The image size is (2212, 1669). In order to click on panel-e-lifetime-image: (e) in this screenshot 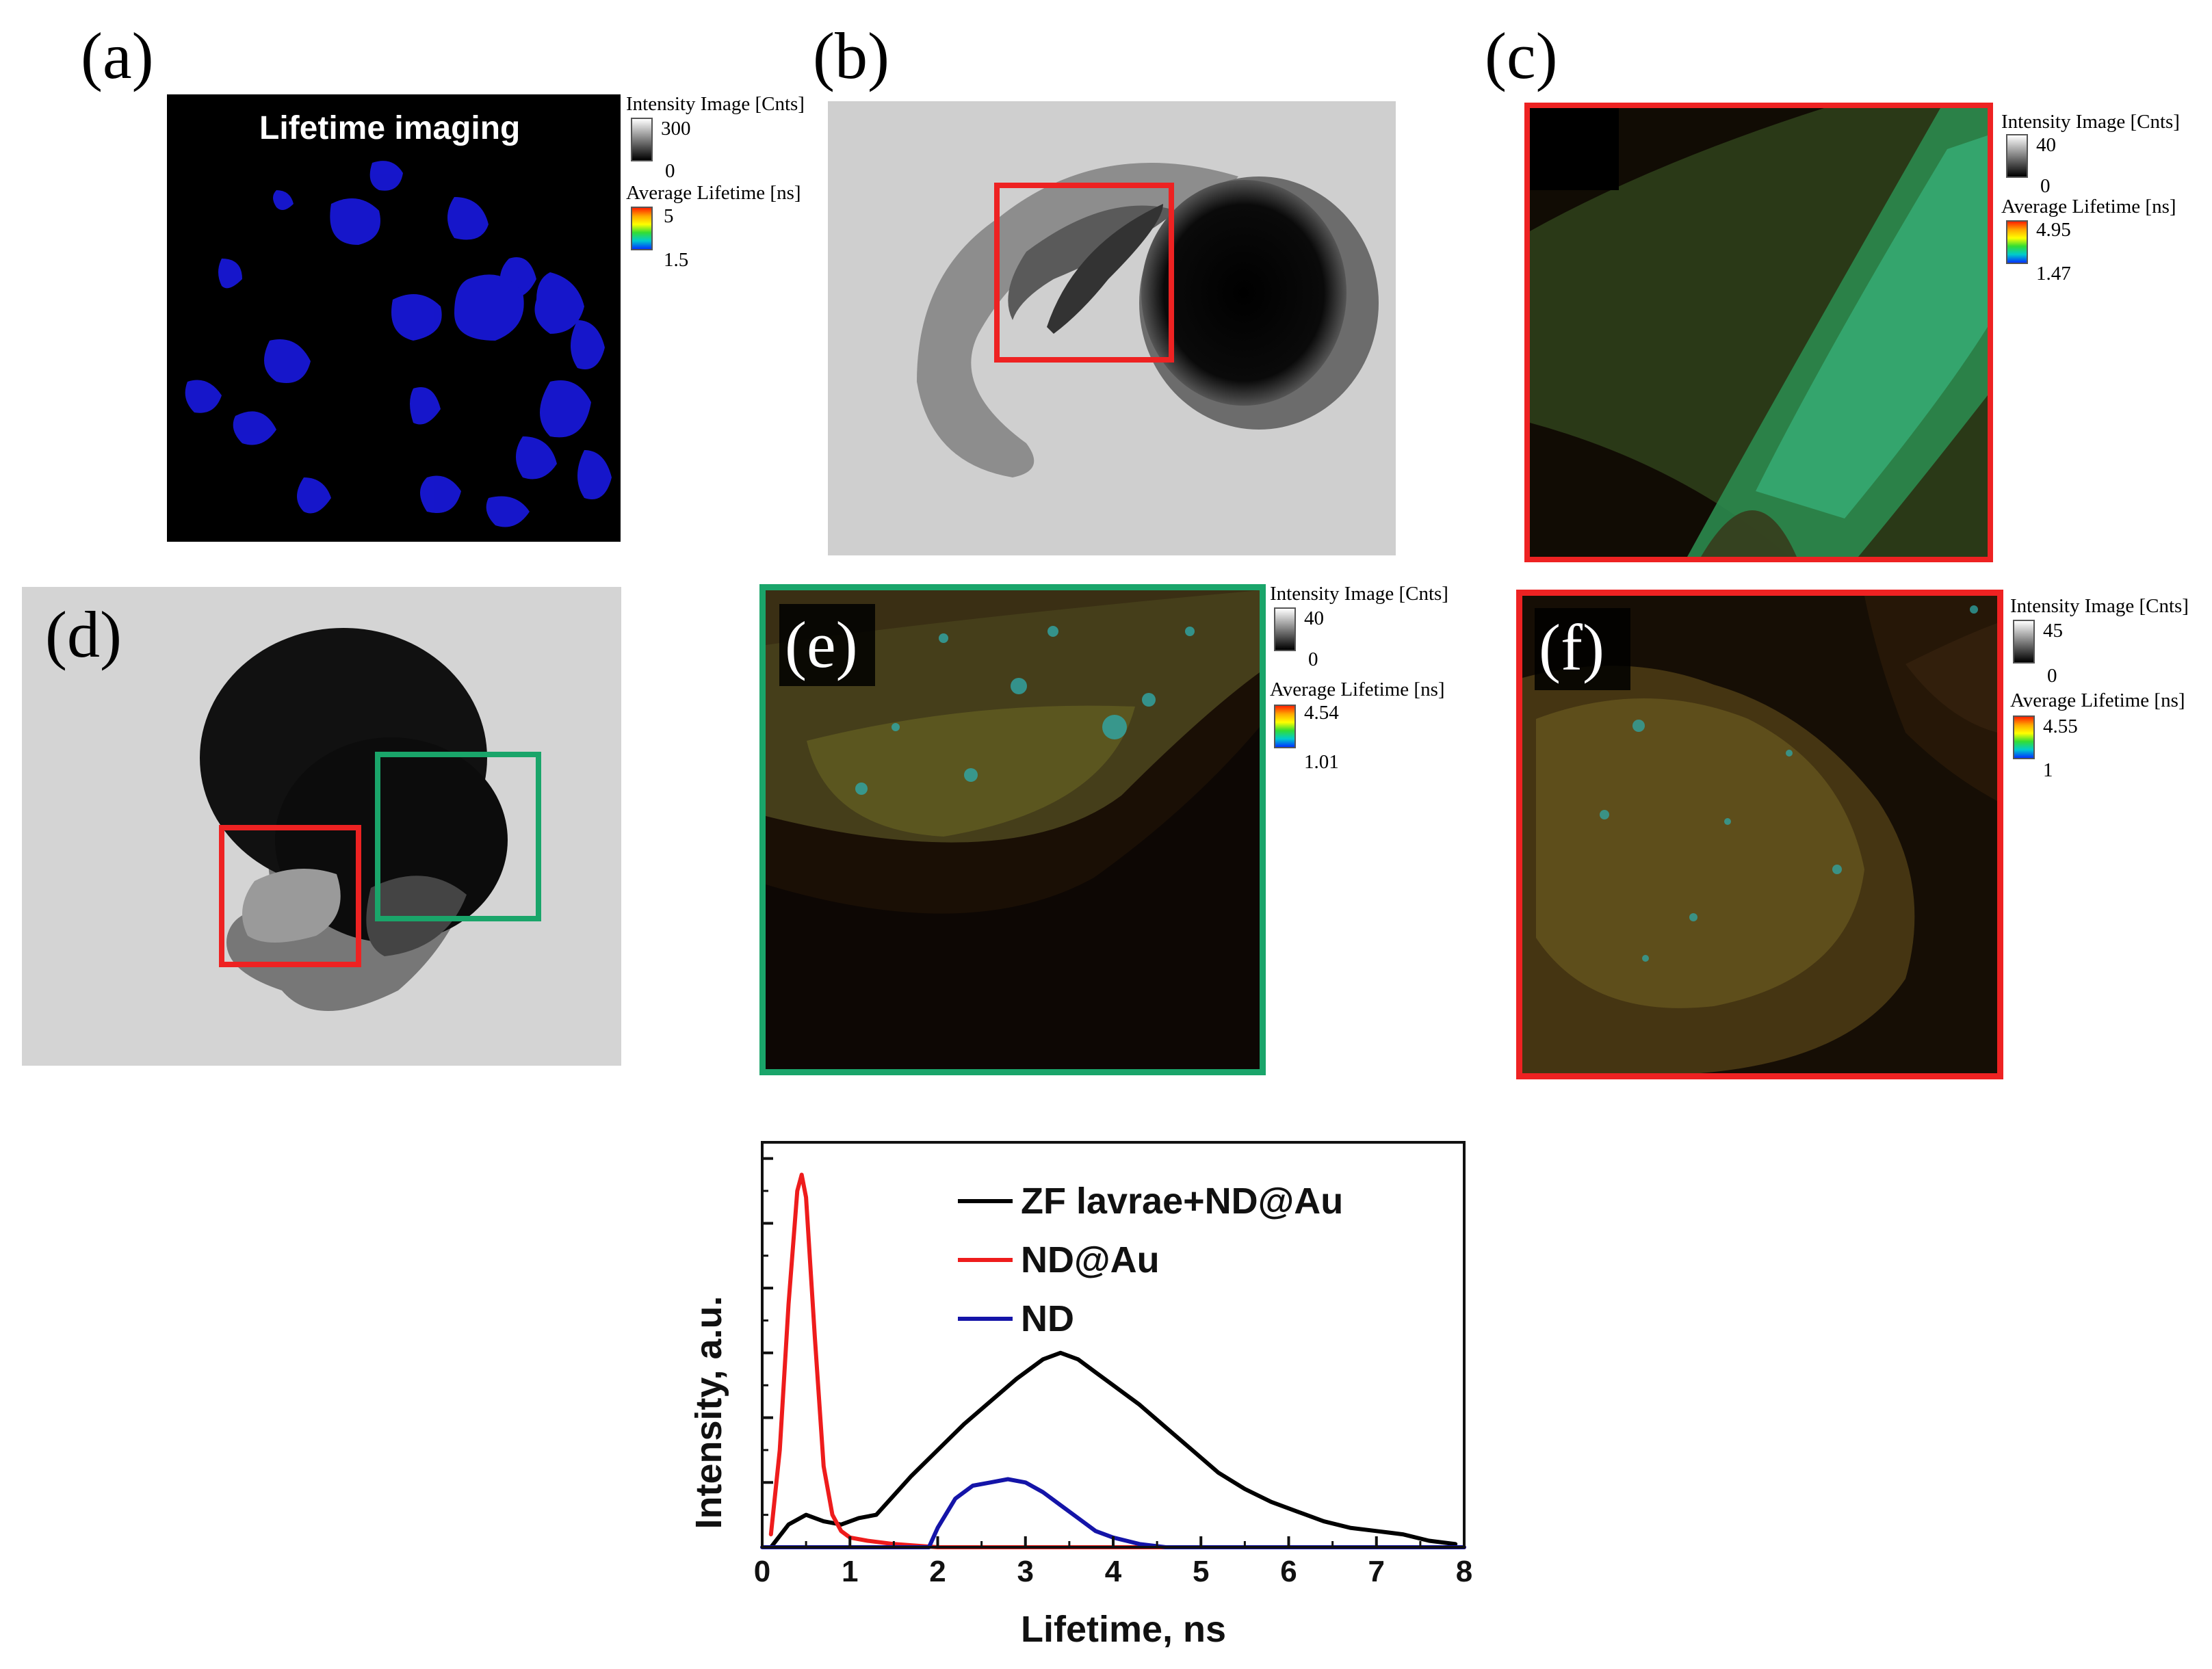, I will do `click(1013, 829)`.